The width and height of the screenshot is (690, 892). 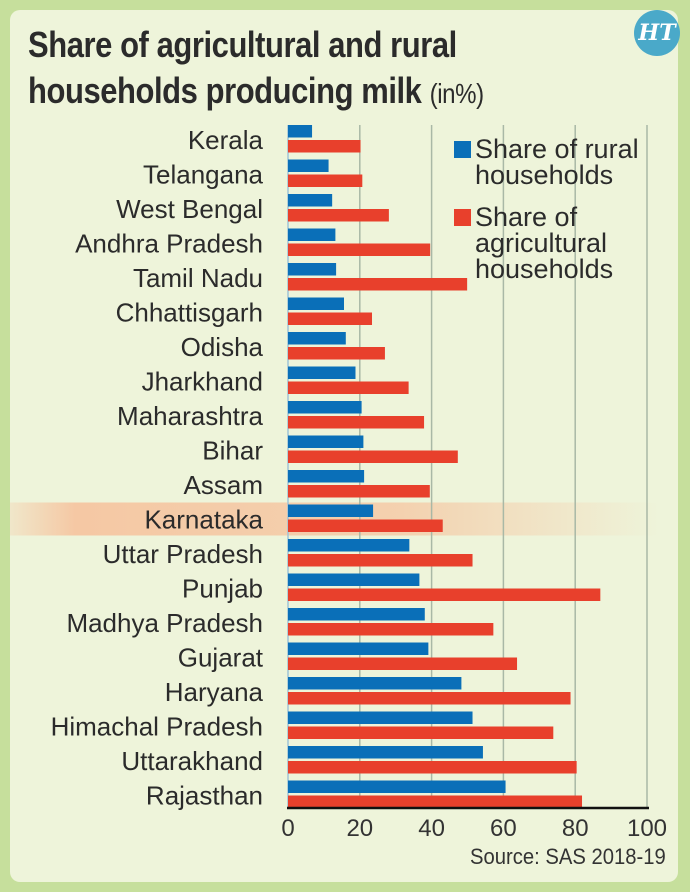 I want to click on category-label: Karnataka, so click(x=203, y=520).